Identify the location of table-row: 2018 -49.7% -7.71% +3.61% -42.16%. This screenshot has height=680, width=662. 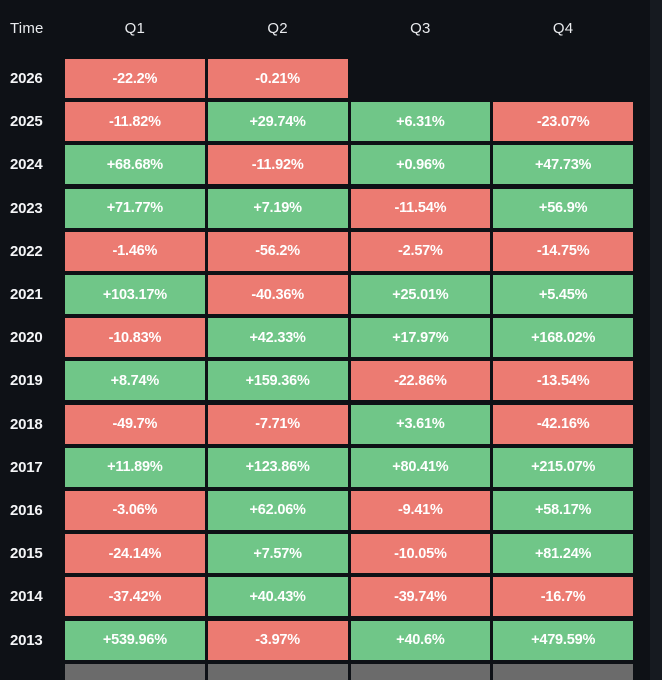
(316, 424).